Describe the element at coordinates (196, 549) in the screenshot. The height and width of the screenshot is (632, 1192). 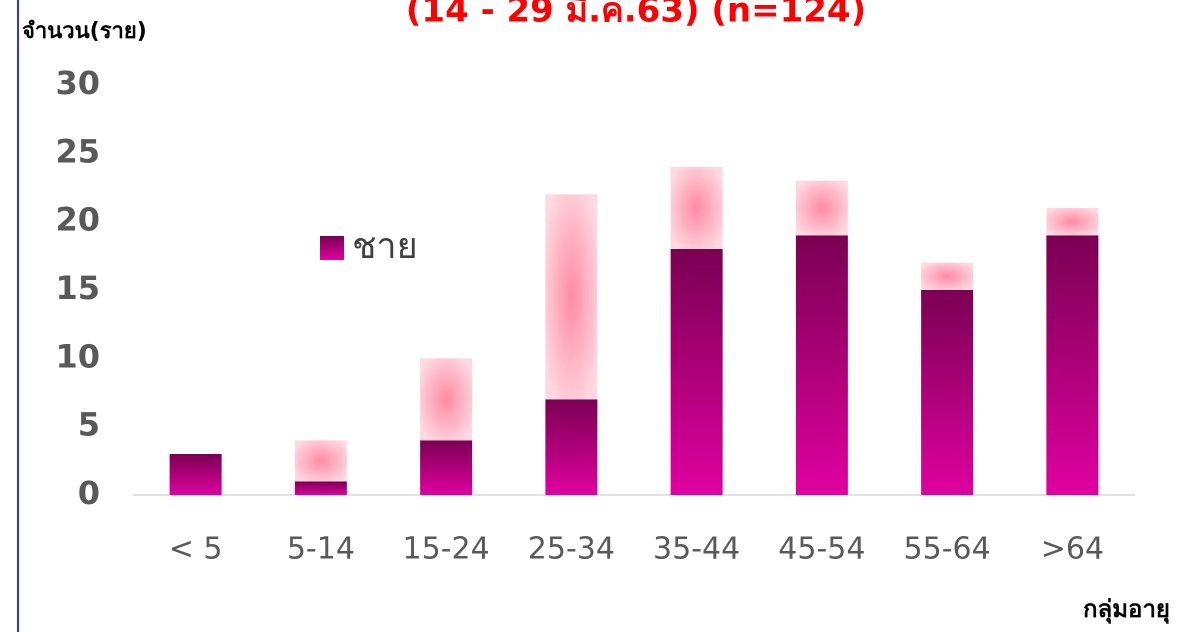
I see `x-tick-label: < 5` at that location.